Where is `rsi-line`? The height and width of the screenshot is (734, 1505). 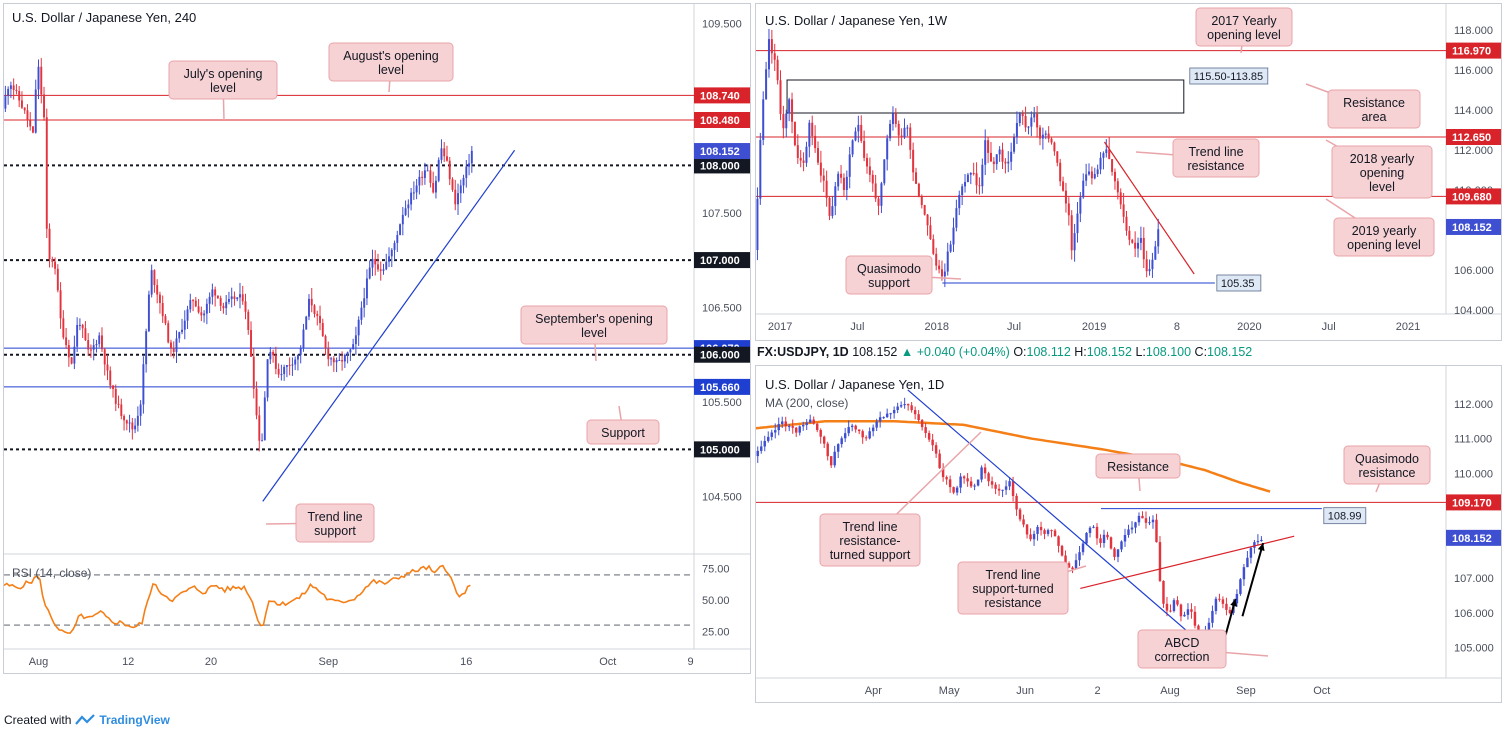
rsi-line is located at coordinates (237, 599).